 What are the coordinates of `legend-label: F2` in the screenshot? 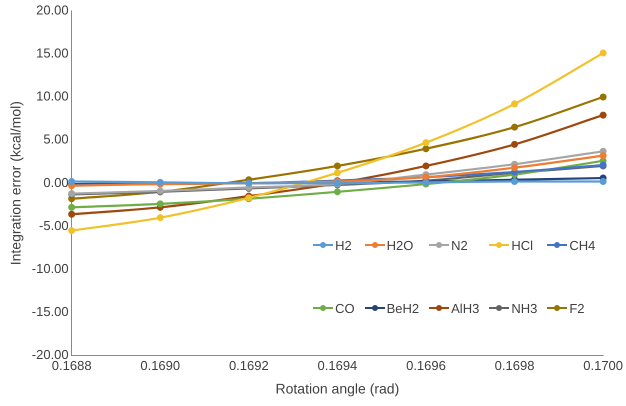 It's located at (577, 308).